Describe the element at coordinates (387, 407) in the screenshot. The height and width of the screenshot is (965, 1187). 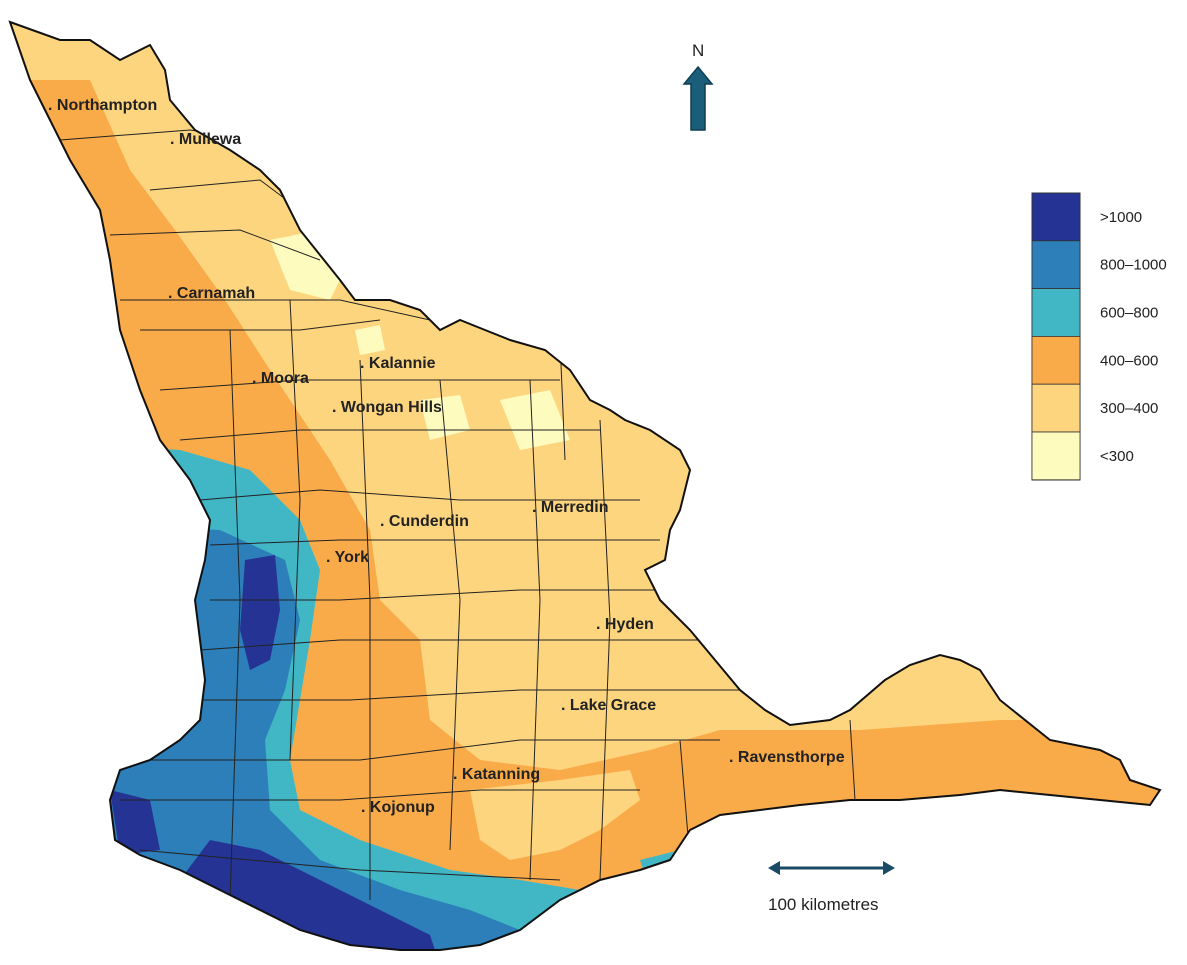
I see `town-wongan-hills: . Wongan Hills` at that location.